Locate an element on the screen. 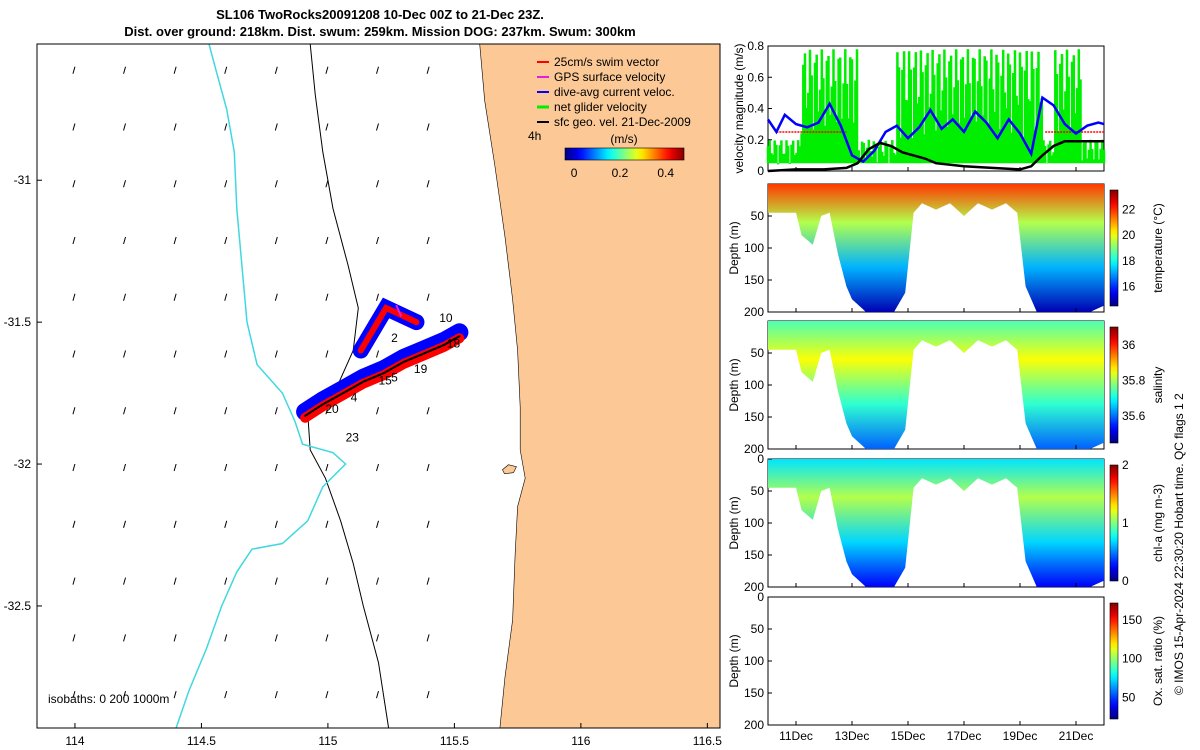 The height and width of the screenshot is (750, 1200). track-net-path is located at coordinates (382, 376).